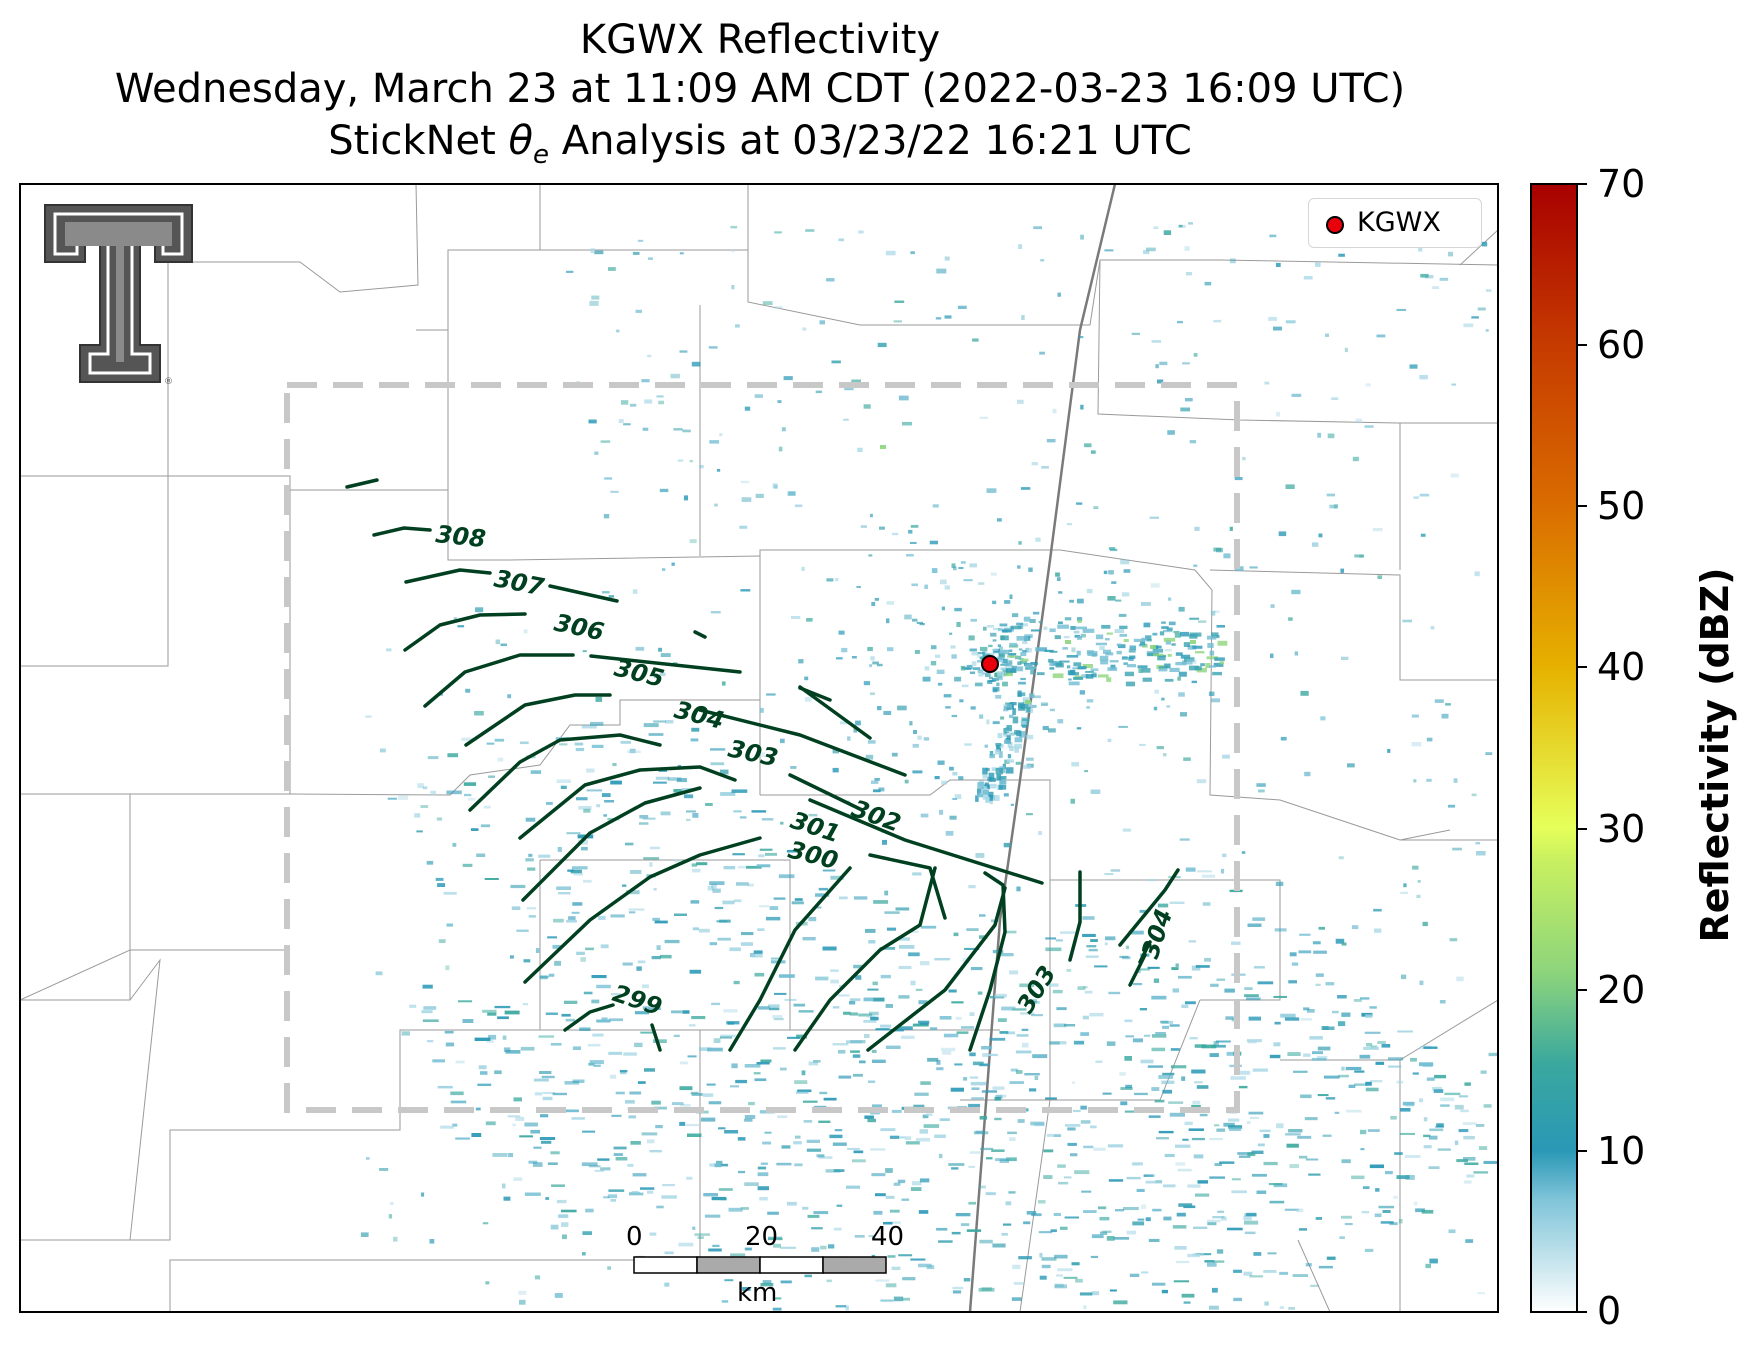  What do you see at coordinates (1582, 748) in the screenshot?
I see `colorbar-ticks` at bounding box center [1582, 748].